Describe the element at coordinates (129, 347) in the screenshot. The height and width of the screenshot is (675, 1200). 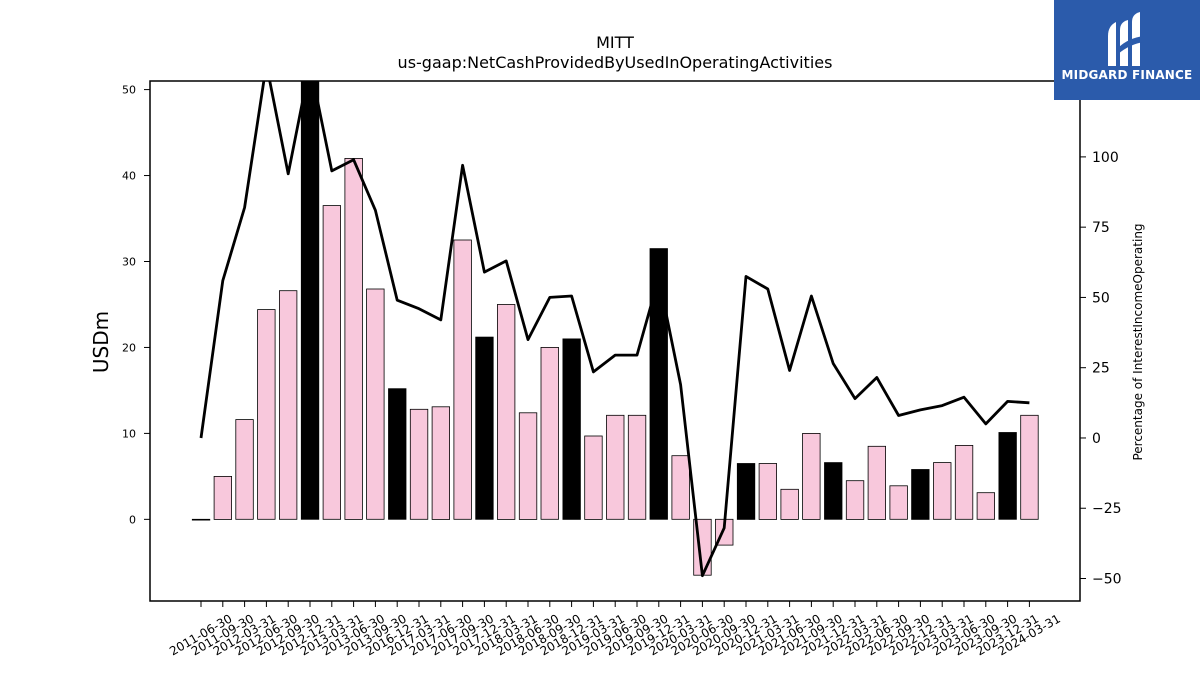
I see `y-tick-label: 20` at that location.